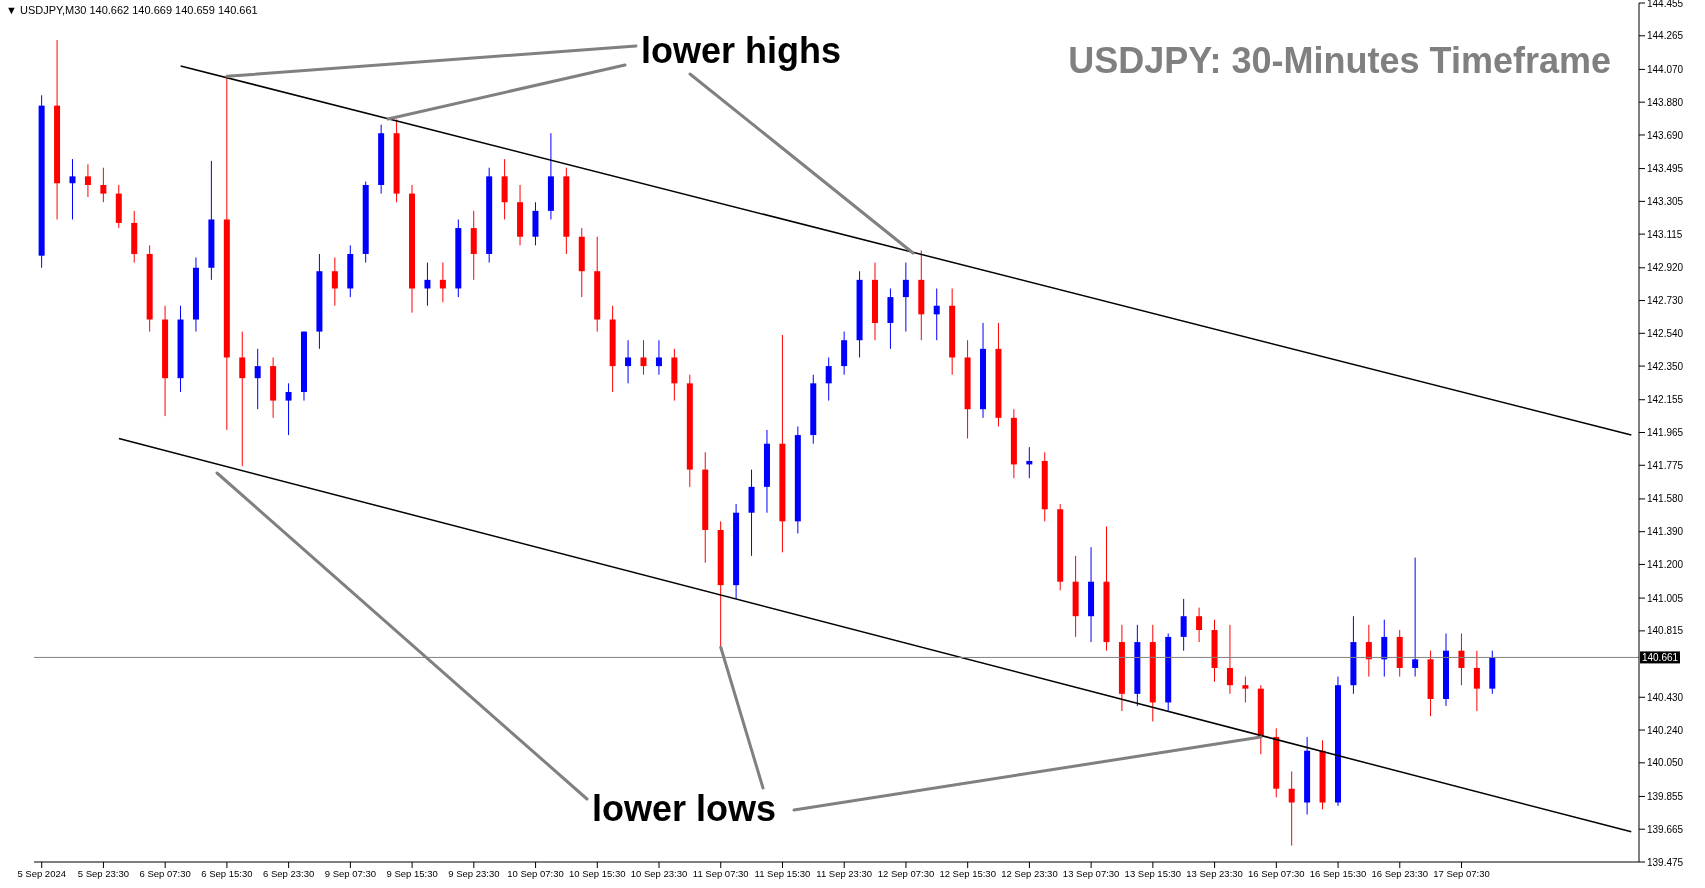 The height and width of the screenshot is (888, 1705). Describe the element at coordinates (1665, 36) in the screenshot. I see `y-tick-label: 144.265` at that location.